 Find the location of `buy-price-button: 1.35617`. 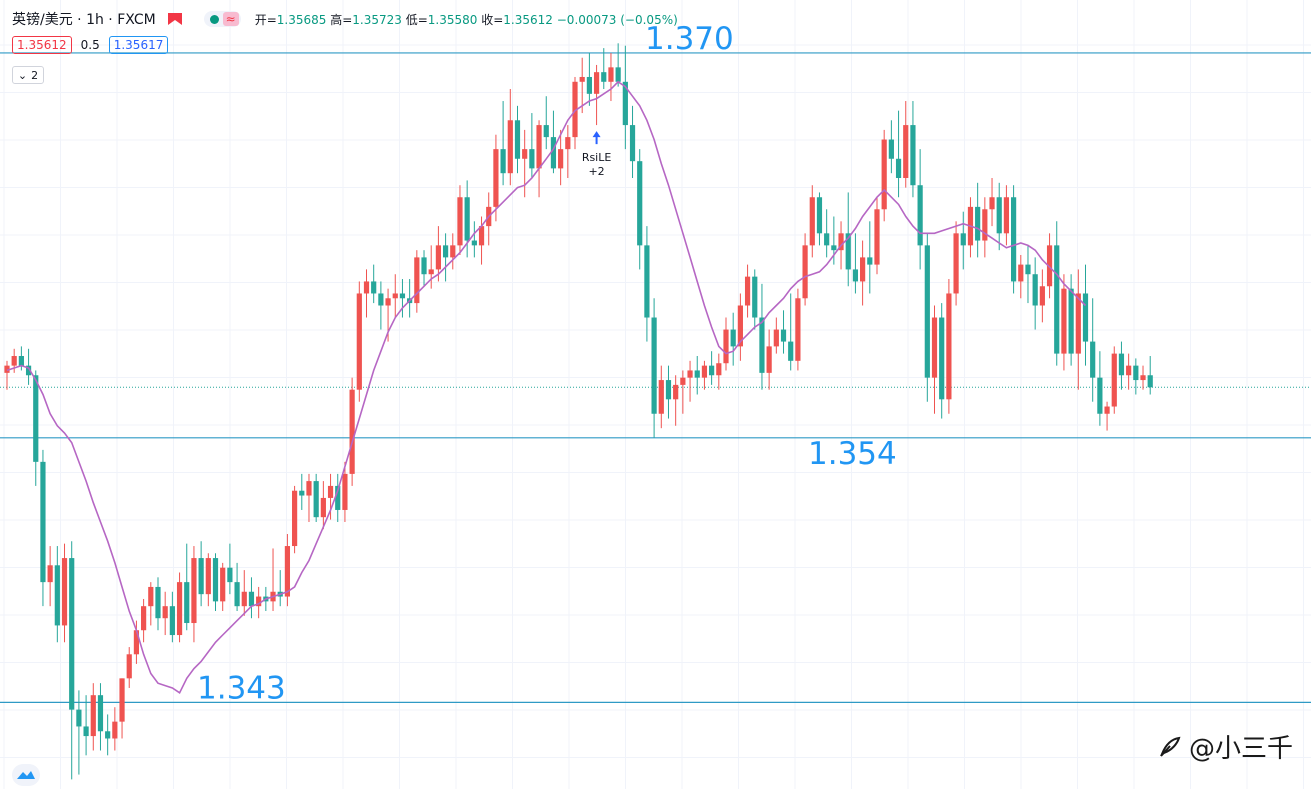

buy-price-button: 1.35617 is located at coordinates (138, 45).